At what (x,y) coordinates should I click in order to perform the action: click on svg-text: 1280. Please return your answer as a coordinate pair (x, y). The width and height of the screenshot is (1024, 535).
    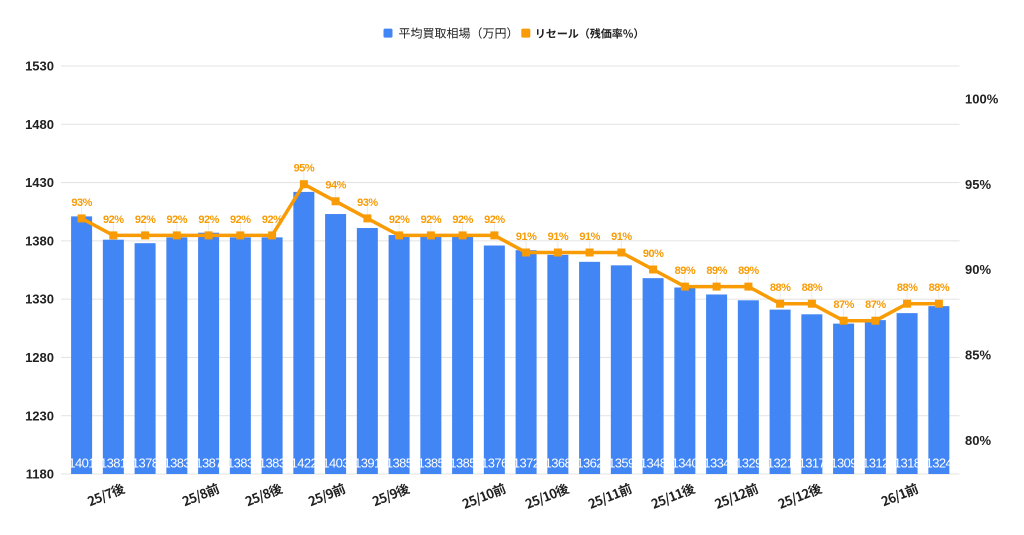
    Looking at the image, I should click on (39, 357).